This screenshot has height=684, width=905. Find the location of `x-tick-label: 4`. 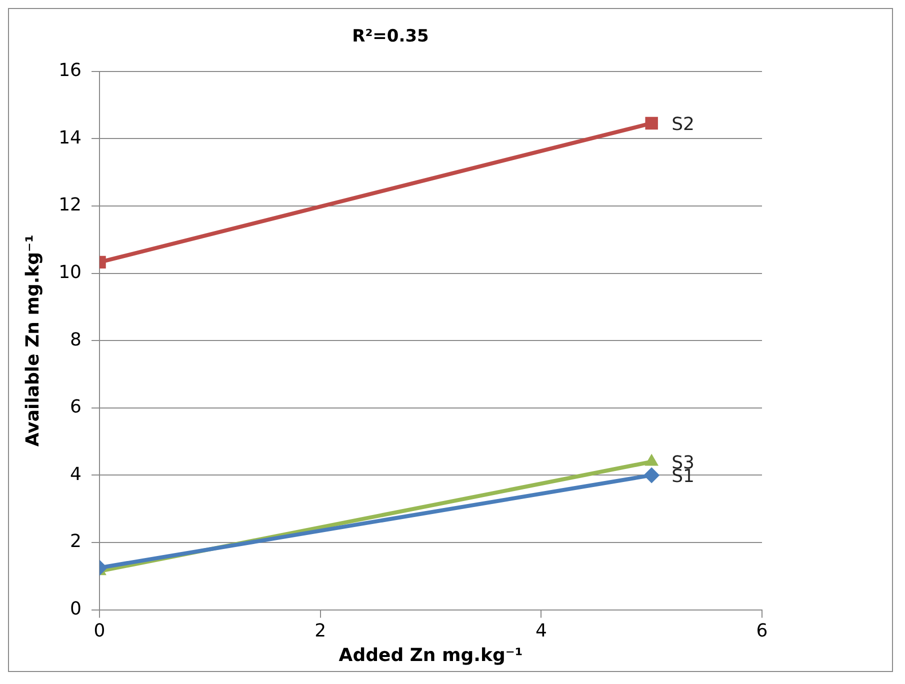

x-tick-label: 4 is located at coordinates (541, 631).